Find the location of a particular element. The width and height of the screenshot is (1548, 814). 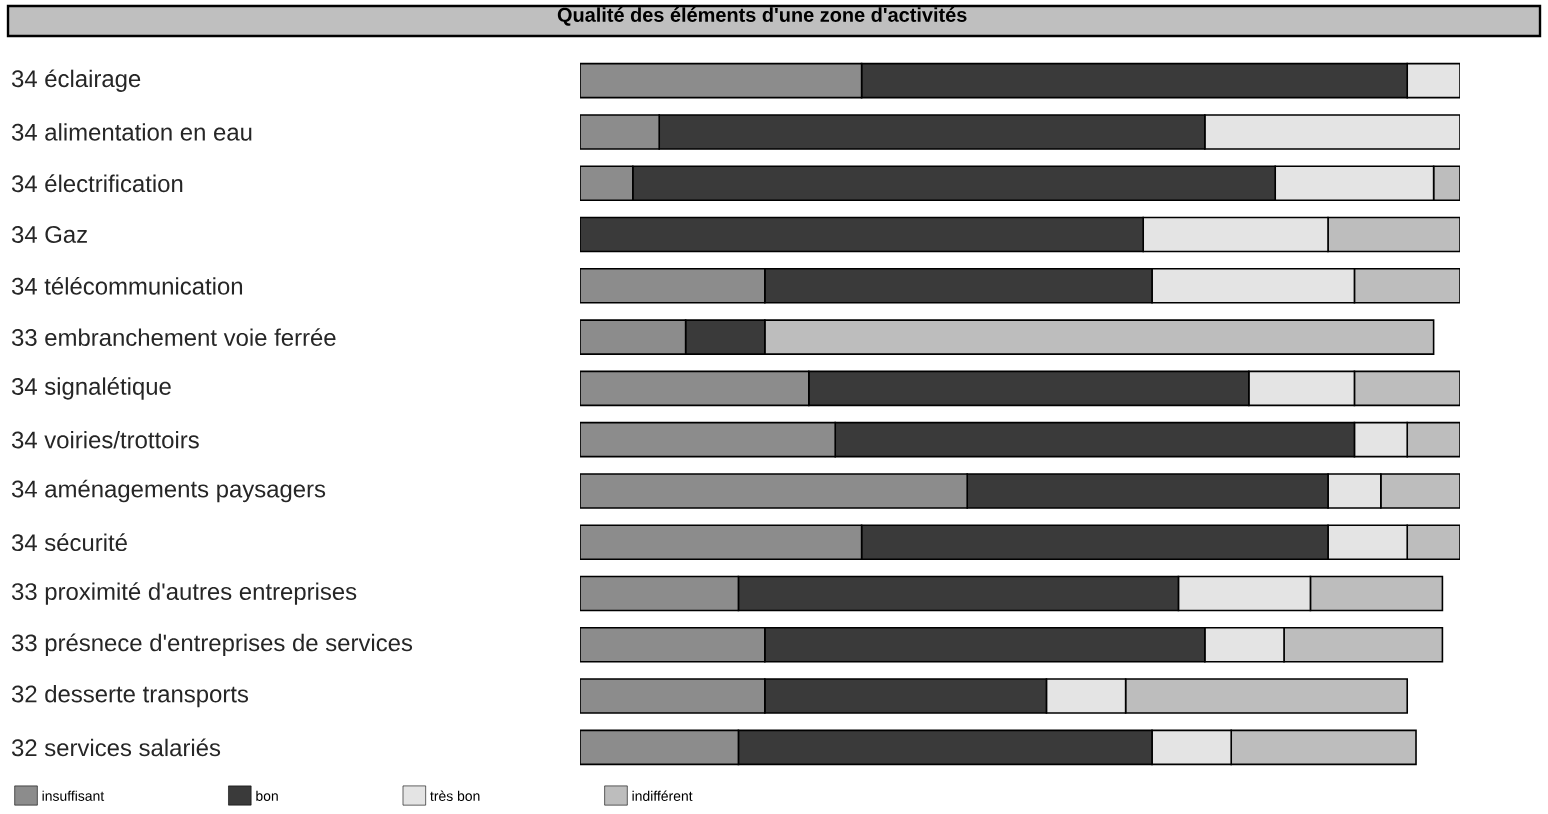

y-tick-label: 33 présnece d'entreprises de services is located at coordinates (212, 645).